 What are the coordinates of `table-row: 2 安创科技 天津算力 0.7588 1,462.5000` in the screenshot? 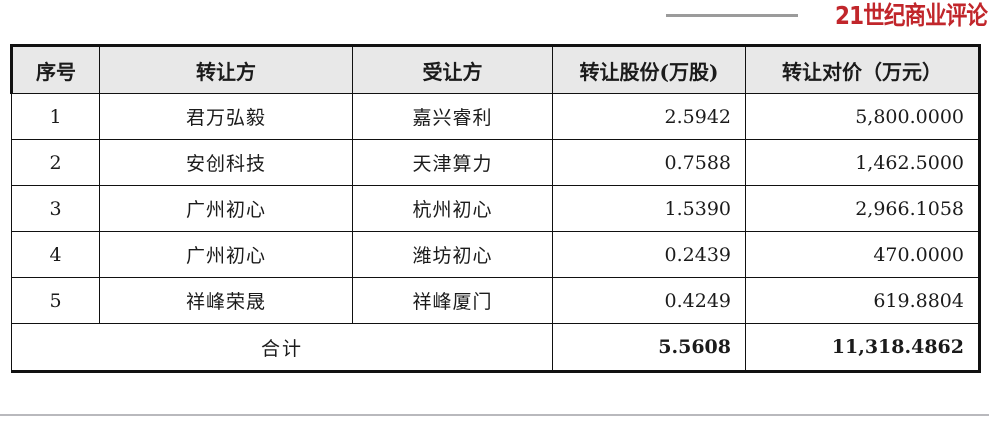 It's located at (496, 162).